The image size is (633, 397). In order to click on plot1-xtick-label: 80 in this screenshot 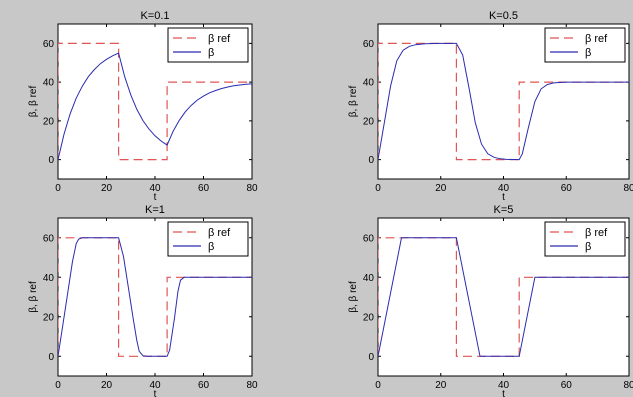, I will do `click(252, 188)`.